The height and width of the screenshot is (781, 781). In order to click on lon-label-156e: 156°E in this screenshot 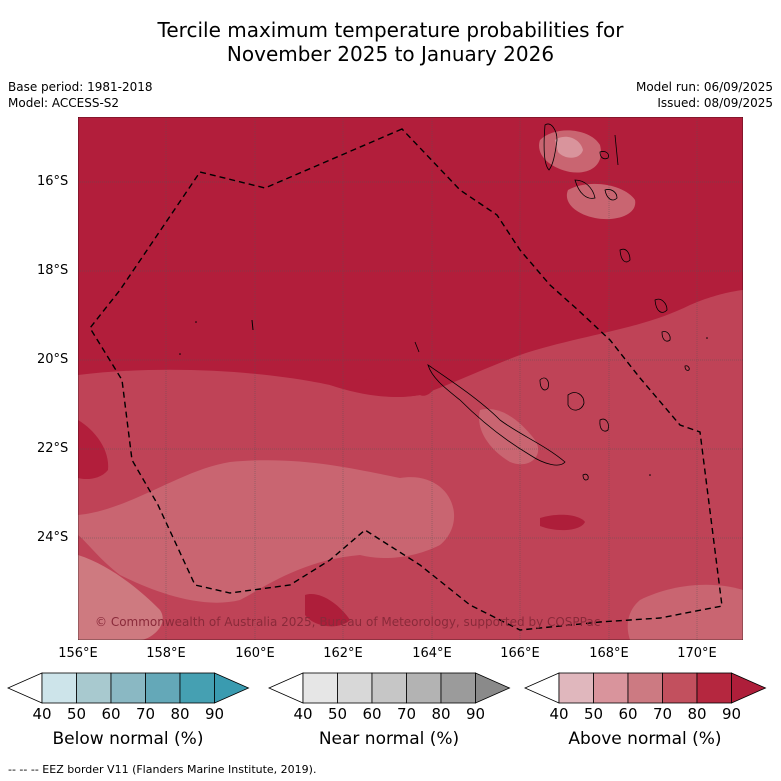, I will do `click(78, 653)`.